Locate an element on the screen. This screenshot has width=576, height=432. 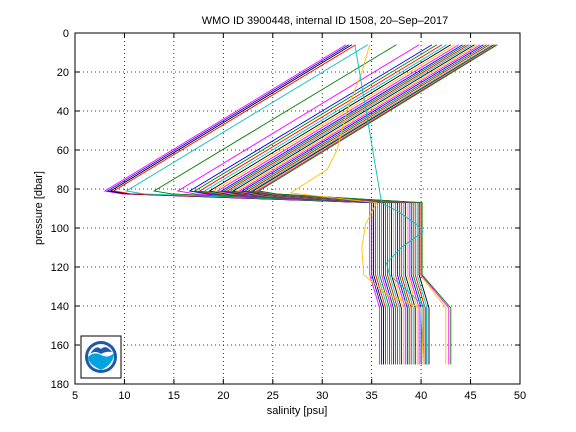
y-tick-label: 120 is located at coordinates (60, 268).